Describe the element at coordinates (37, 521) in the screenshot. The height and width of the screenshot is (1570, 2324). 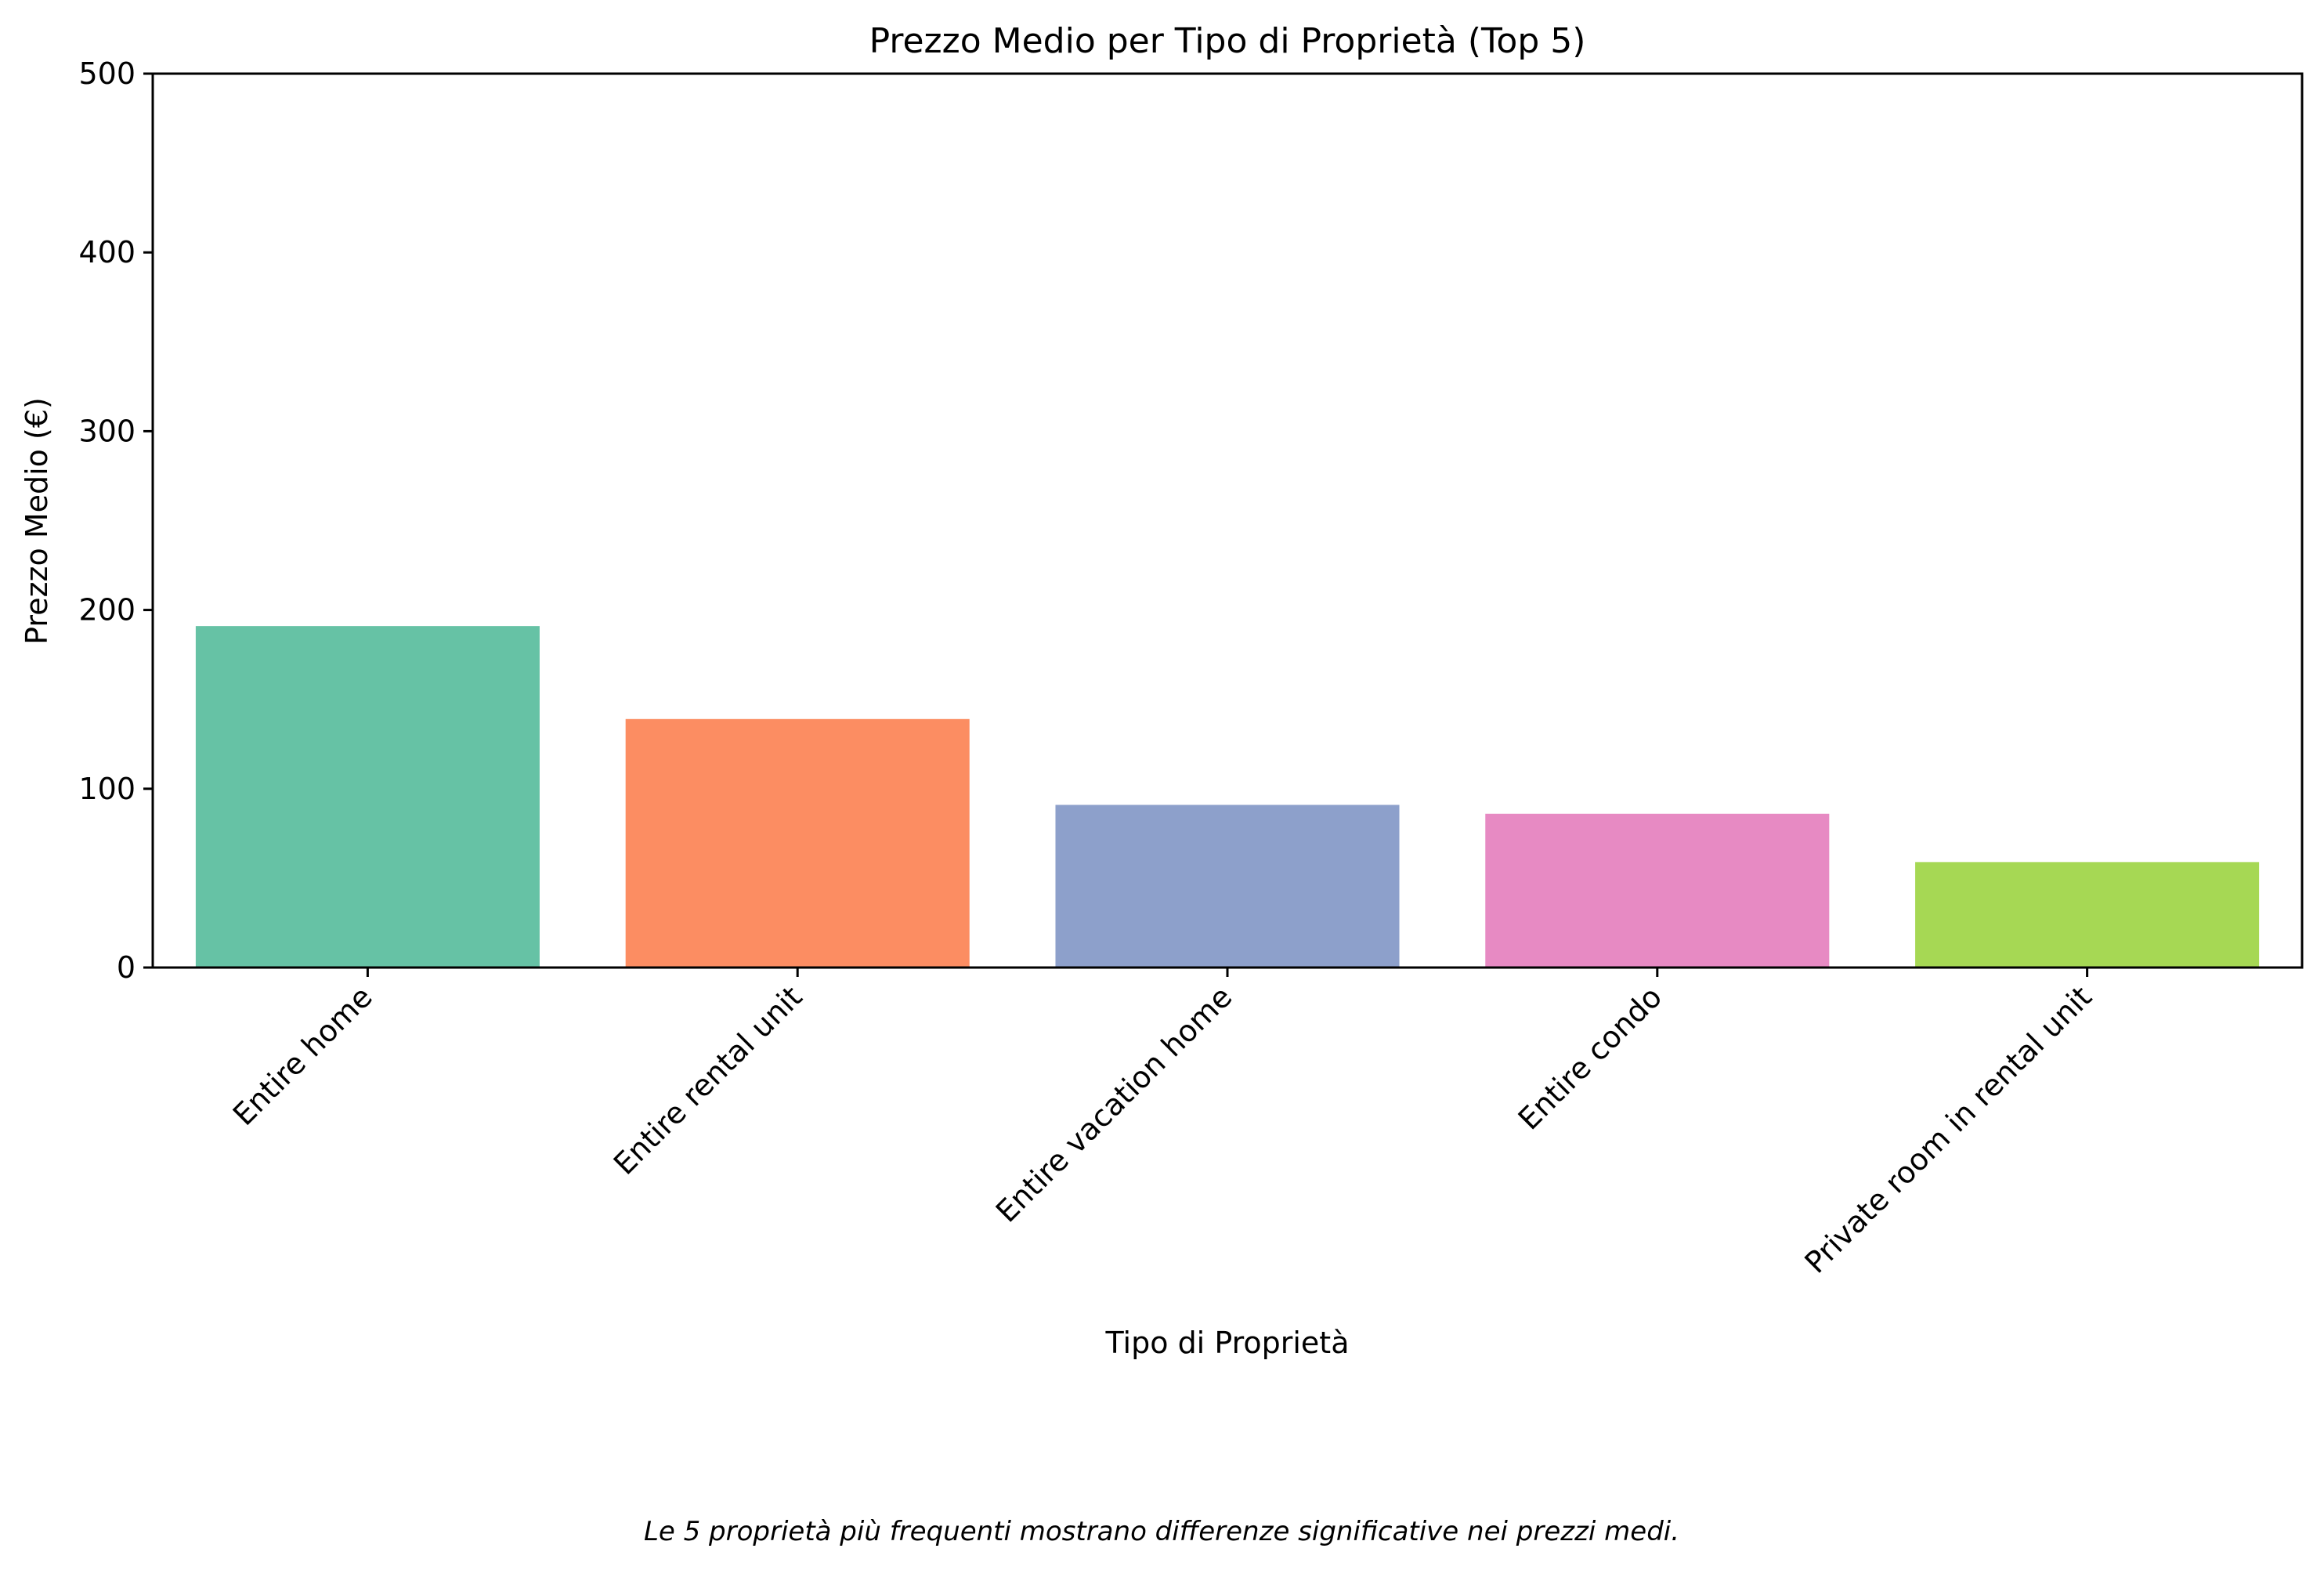
I see `y-axis-label: Prezzo Medio (€)` at that location.